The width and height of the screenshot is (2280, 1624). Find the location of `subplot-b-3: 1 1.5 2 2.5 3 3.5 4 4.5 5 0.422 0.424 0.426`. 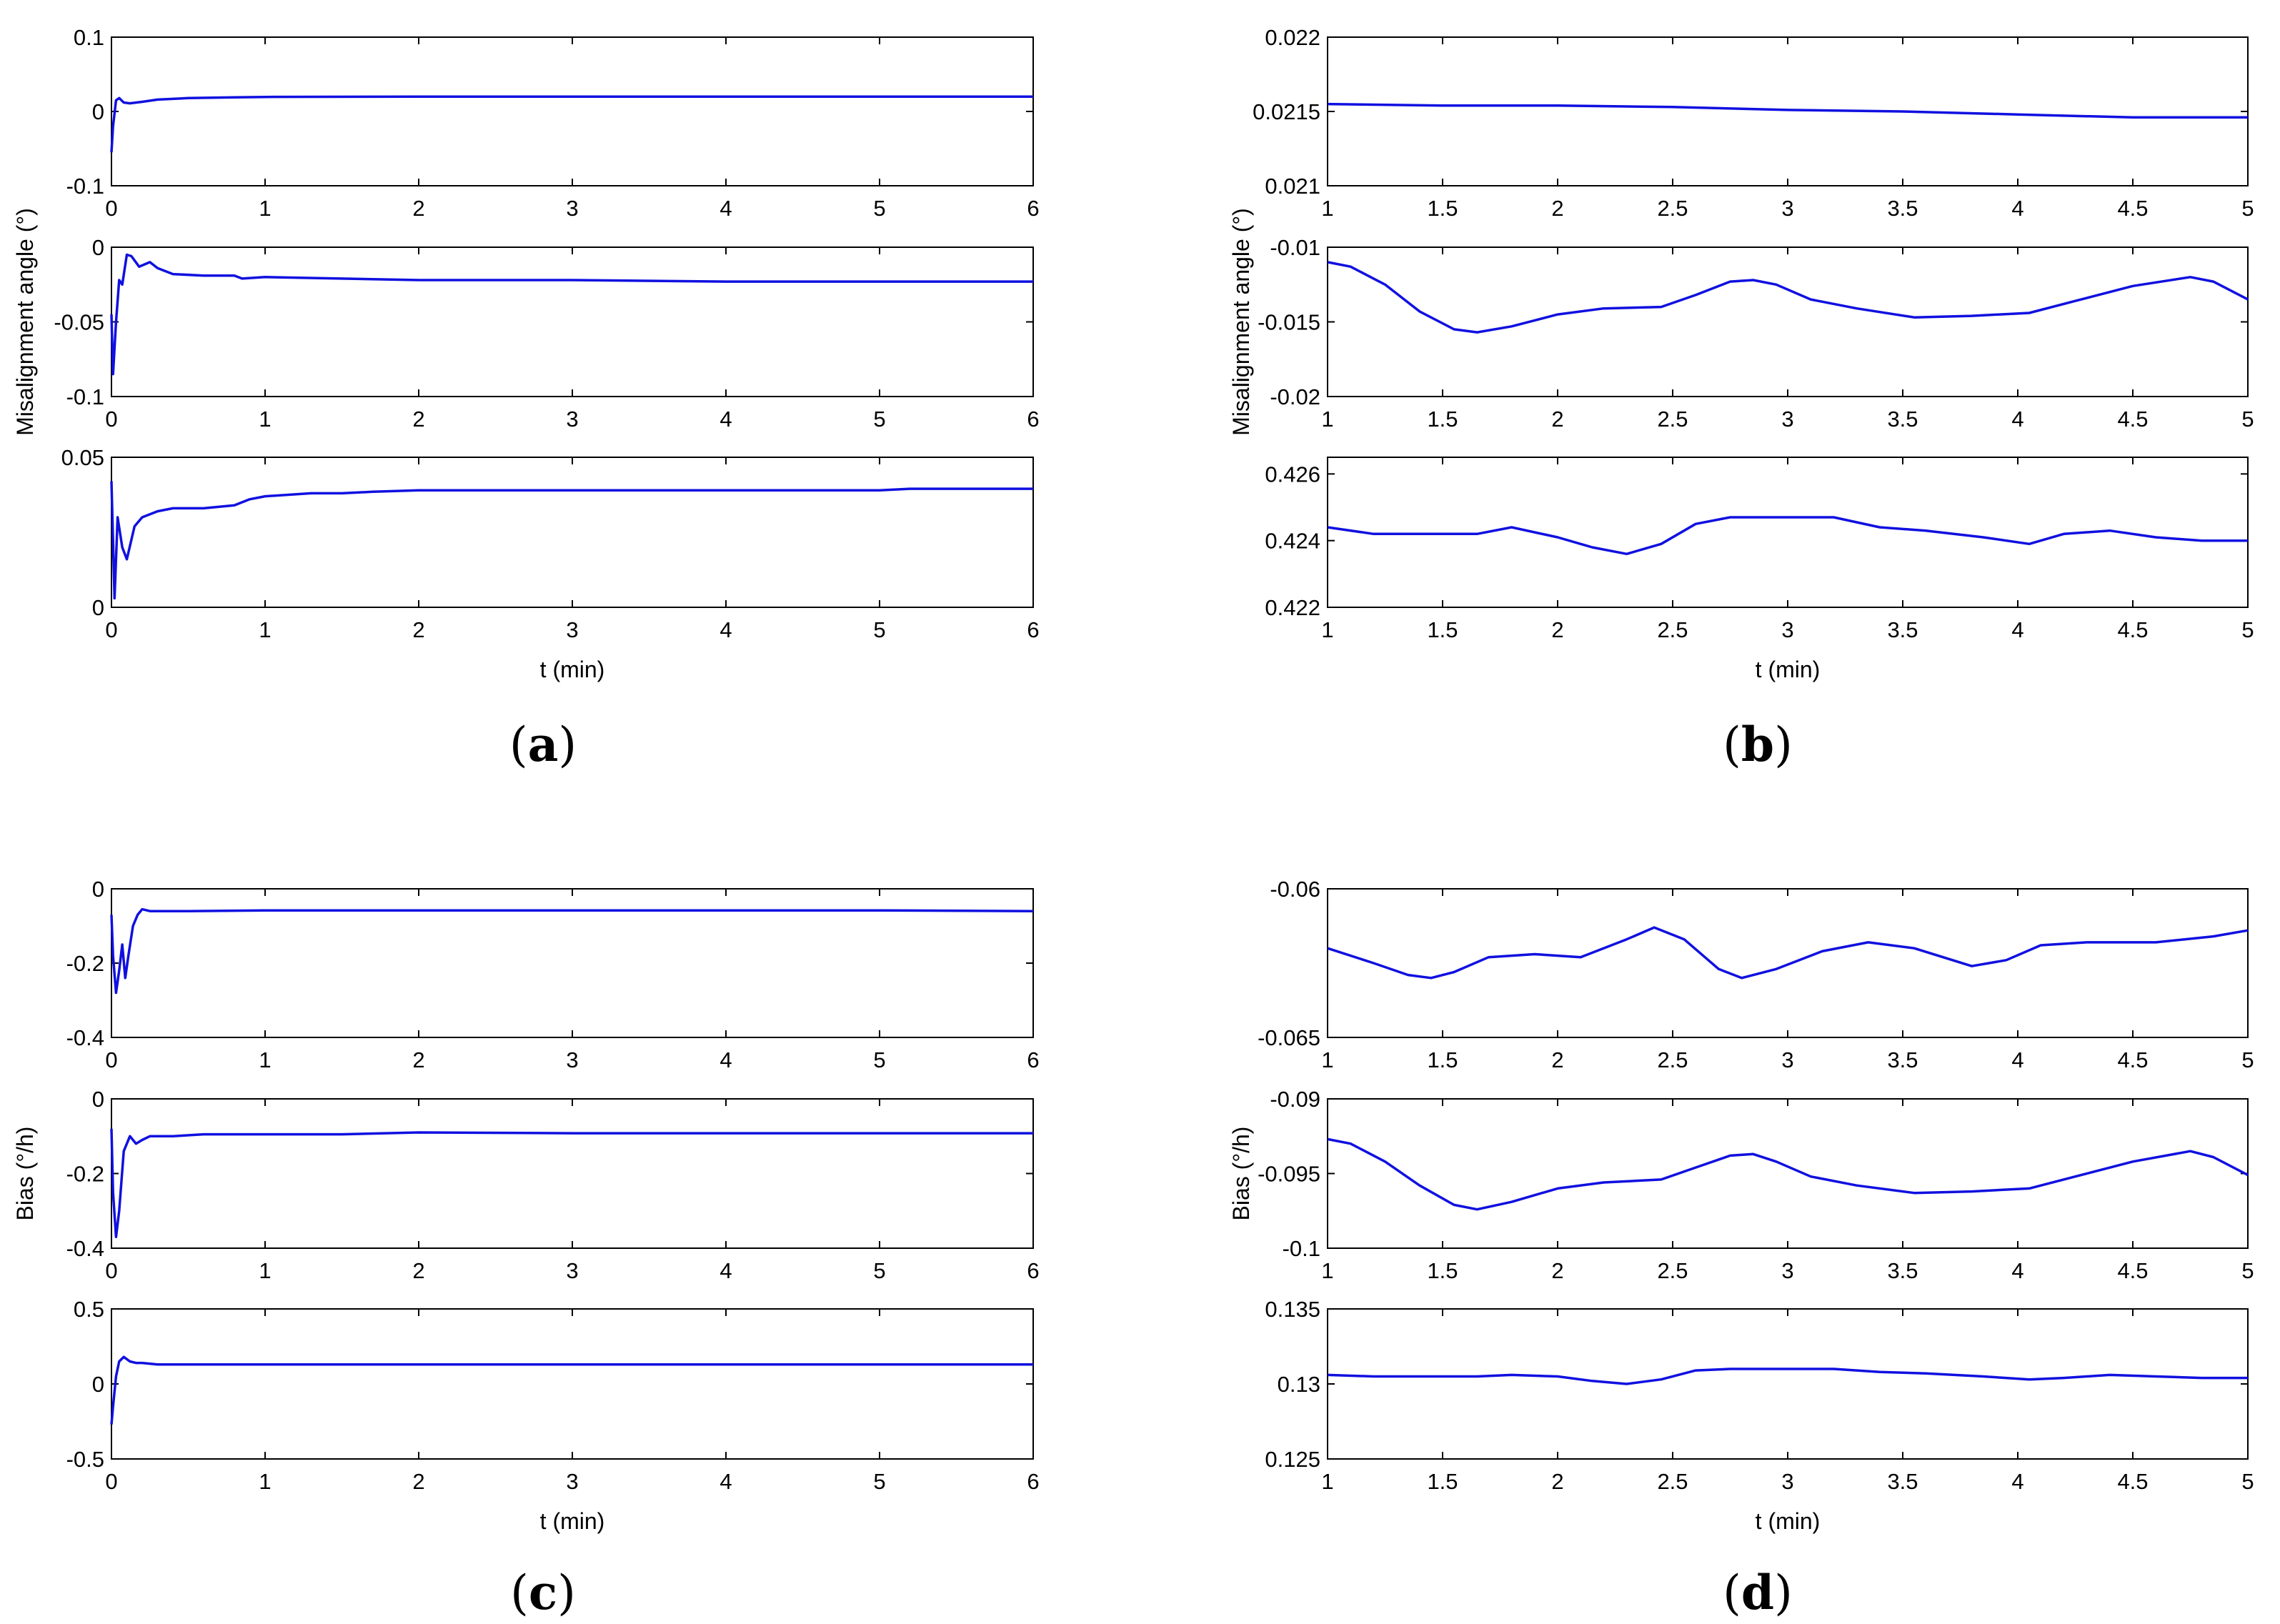

subplot-b-3: 1 1.5 2 2.5 3 3.5 4 4.5 5 0.422 0.424 0.426 is located at coordinates (1759, 549).